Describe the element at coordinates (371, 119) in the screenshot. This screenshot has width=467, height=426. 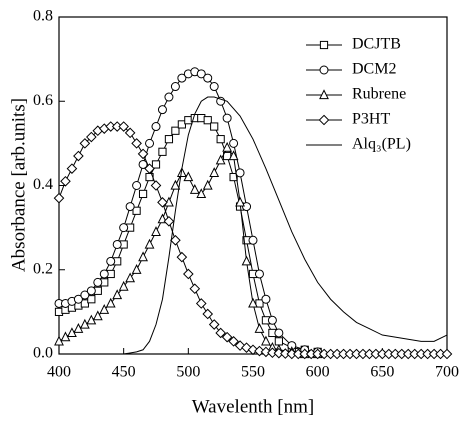
I see `legend-label: P3HT` at that location.